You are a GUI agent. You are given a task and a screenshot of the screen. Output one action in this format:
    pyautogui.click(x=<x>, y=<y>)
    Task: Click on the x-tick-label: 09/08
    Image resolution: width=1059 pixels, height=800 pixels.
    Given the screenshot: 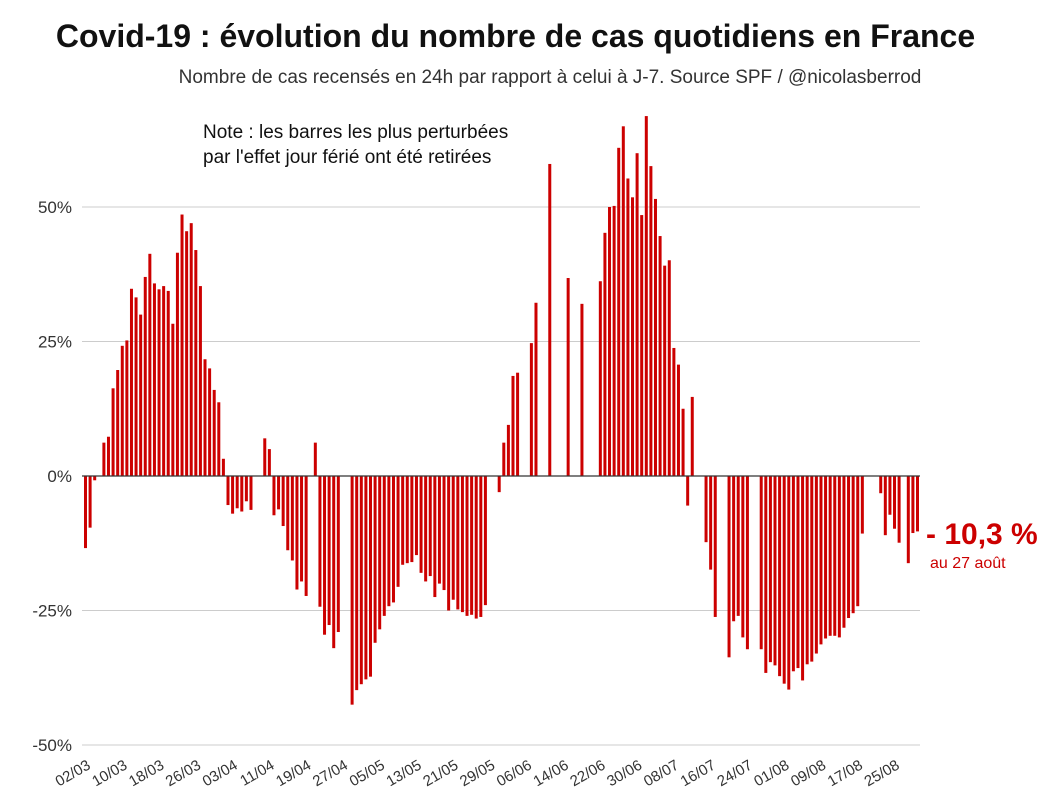 What is the action you would take?
    pyautogui.click(x=808, y=773)
    